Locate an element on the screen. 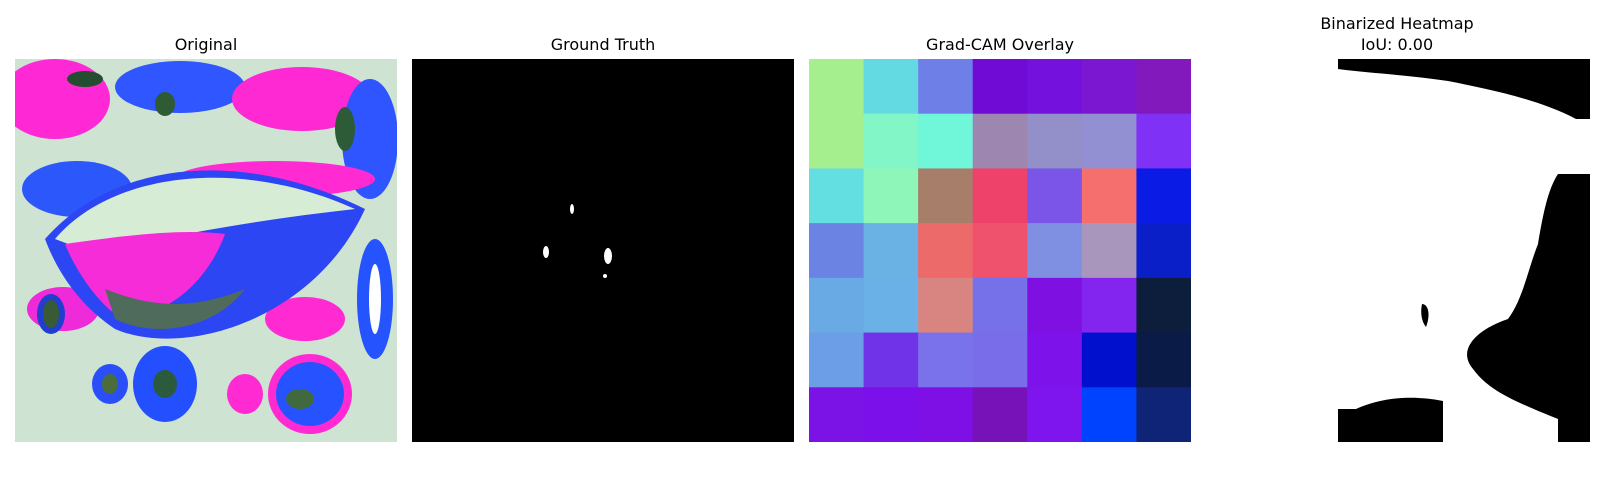 The height and width of the screenshot is (500, 1600). iou-value: IoU: 0.00 is located at coordinates (1397, 44).